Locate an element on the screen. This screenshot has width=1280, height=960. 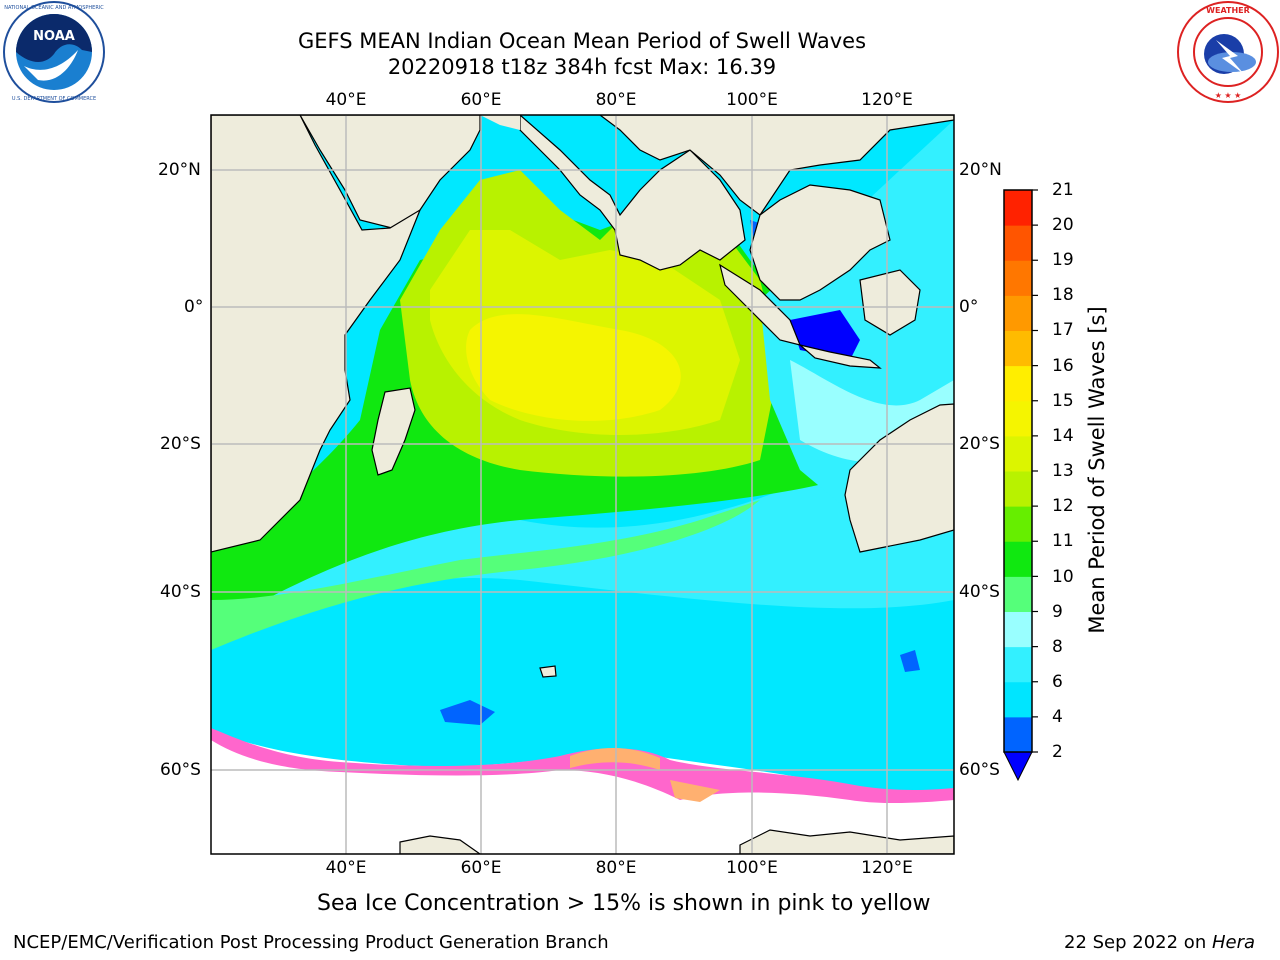
lon-label-bottom-100e: 100°E is located at coordinates (752, 868).